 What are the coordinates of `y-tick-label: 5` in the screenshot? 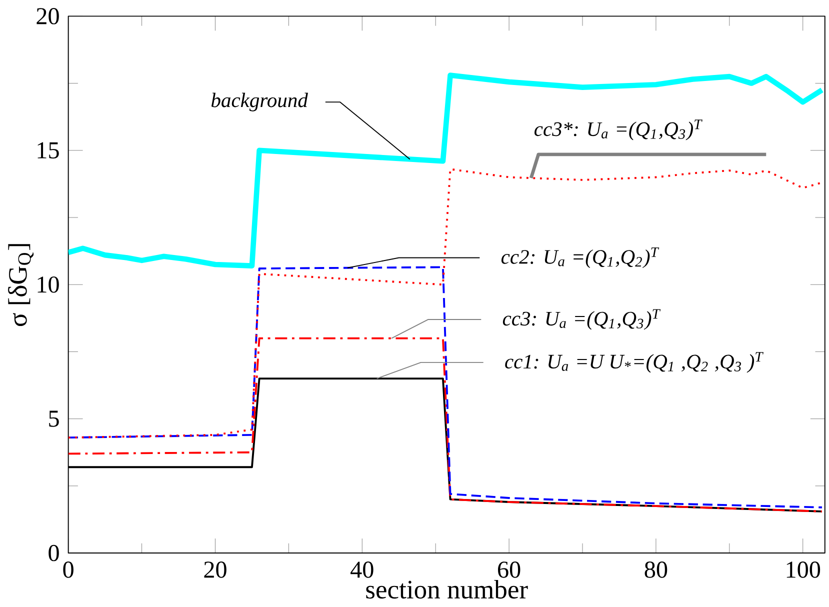 It's located at (54, 418).